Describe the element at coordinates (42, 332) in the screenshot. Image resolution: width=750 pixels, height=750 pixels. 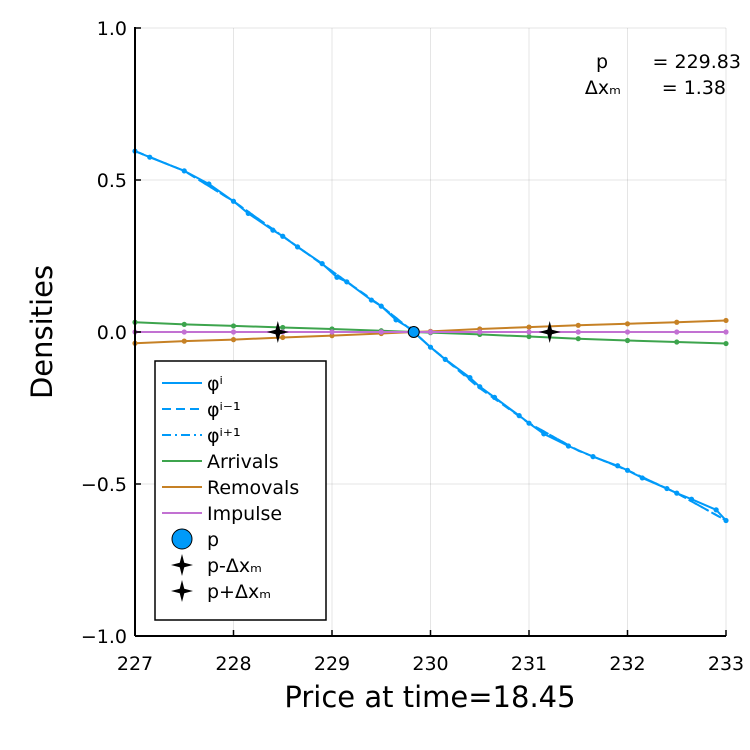
I see `y-axis-label: Densities` at that location.